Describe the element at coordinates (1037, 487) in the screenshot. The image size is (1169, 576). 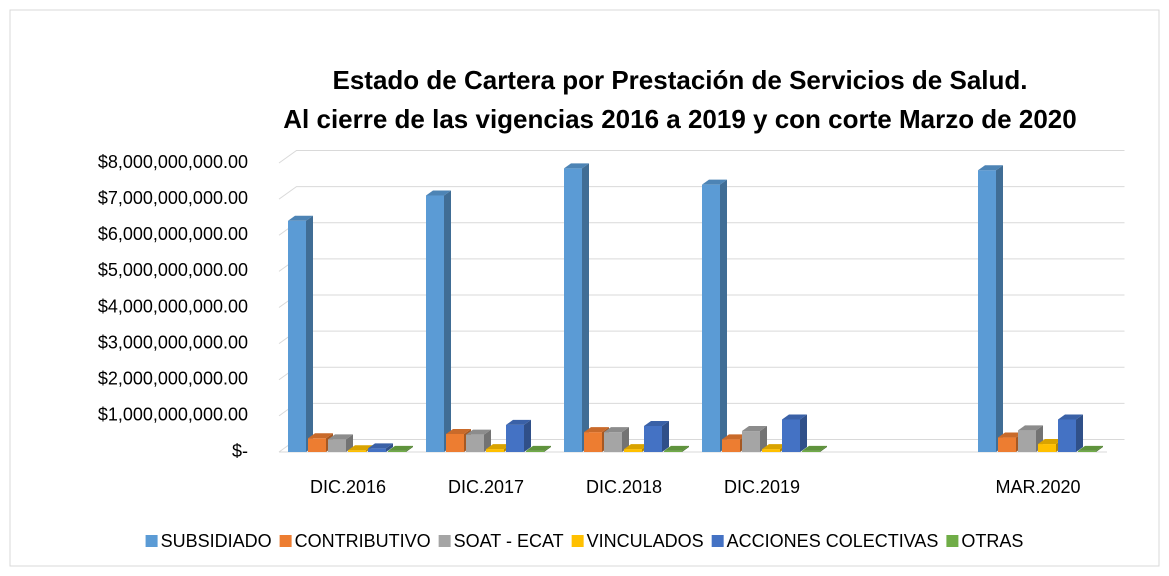
I see `x-tick-label: MAR.2020` at that location.